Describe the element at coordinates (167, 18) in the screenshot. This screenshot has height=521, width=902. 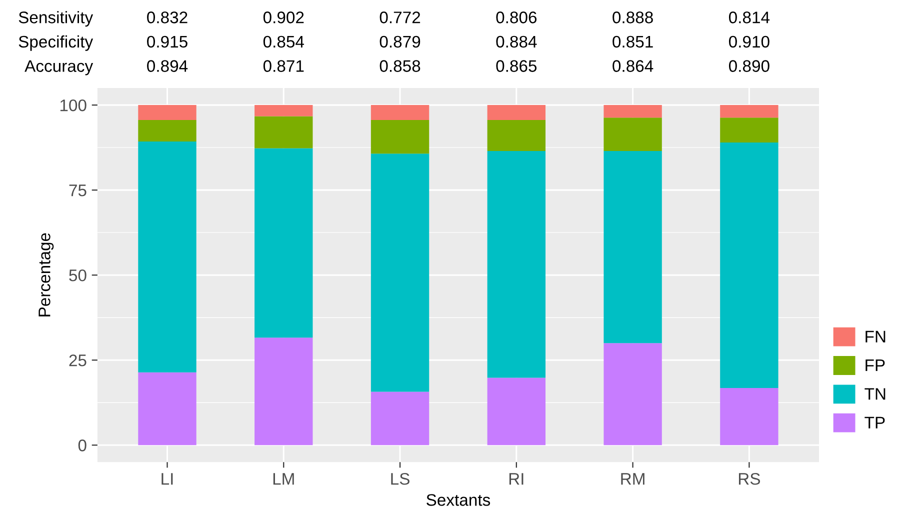
I see `text: 0.832` at that location.